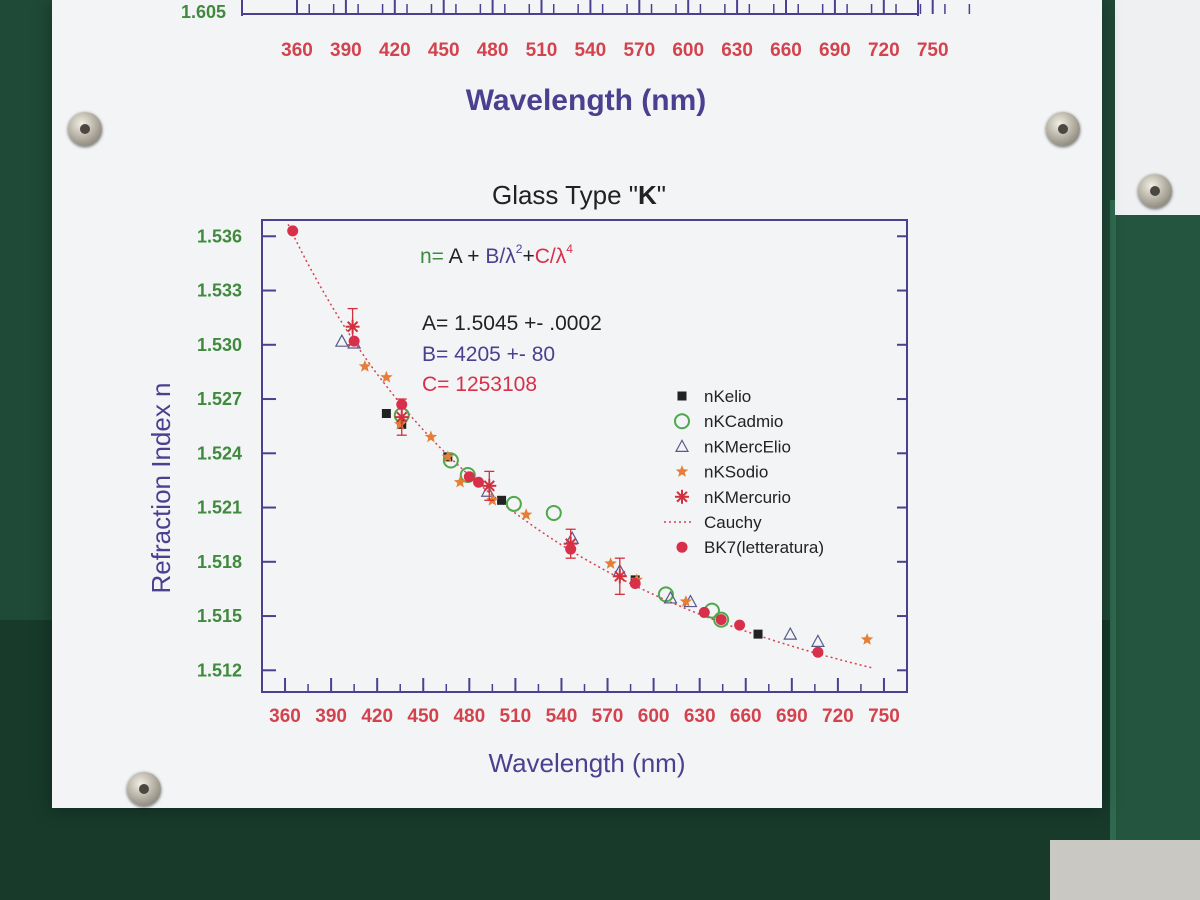  Describe the element at coordinates (423, 716) in the screenshot. I see `x-tick-label: 450` at that location.